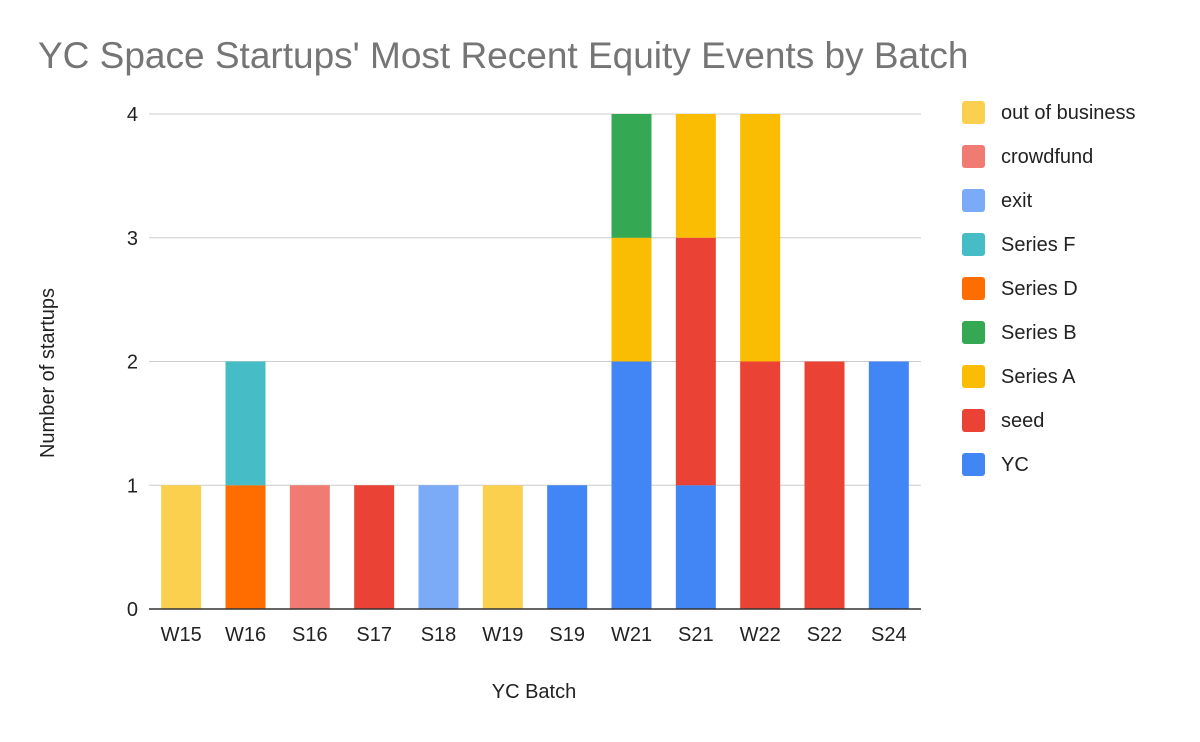 This screenshot has height=742, width=1200. Describe the element at coordinates (1017, 201) in the screenshot. I see `legend-label: exit` at that location.